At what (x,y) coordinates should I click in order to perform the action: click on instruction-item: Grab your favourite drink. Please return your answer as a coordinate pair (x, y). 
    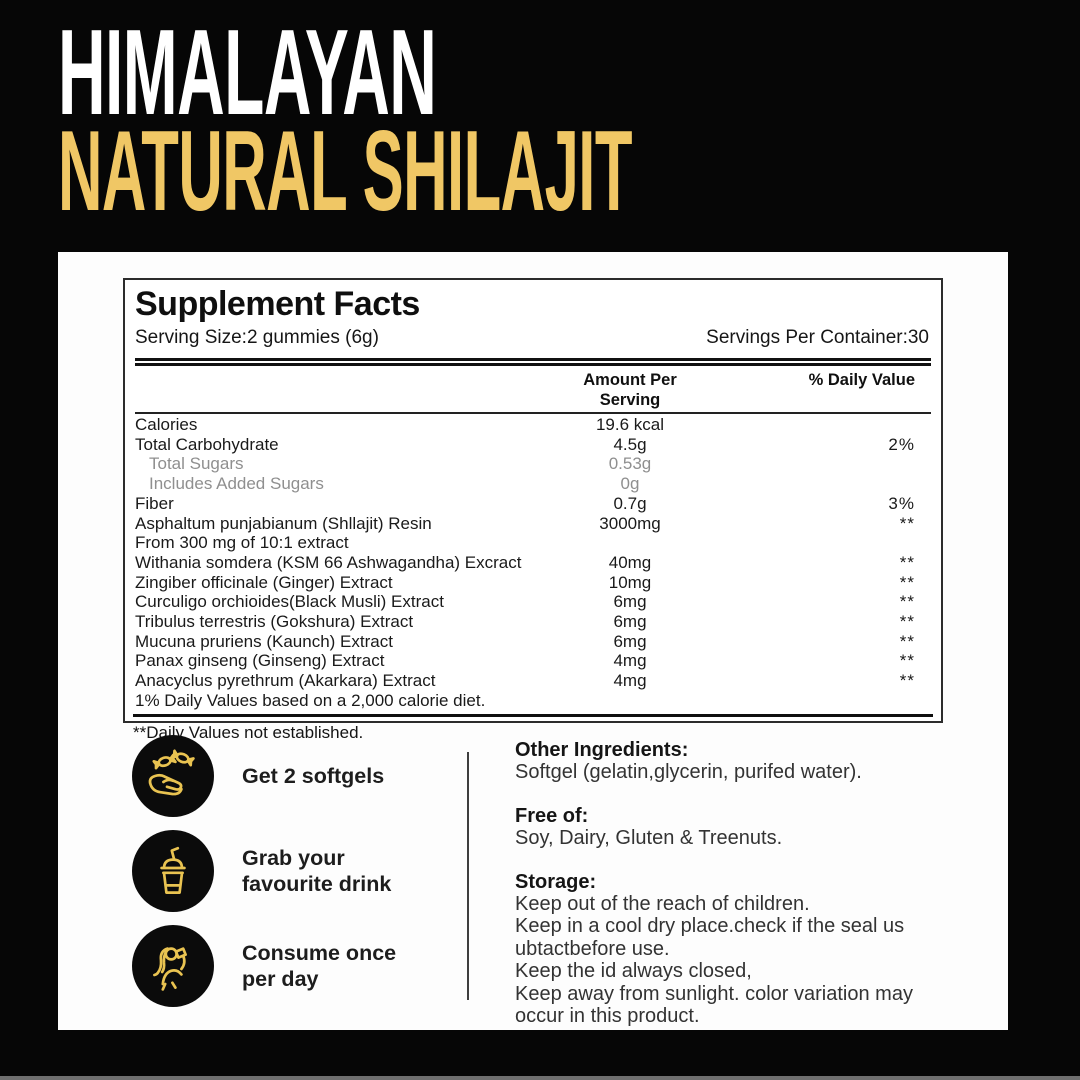
    Looking at the image, I should click on (297, 871).